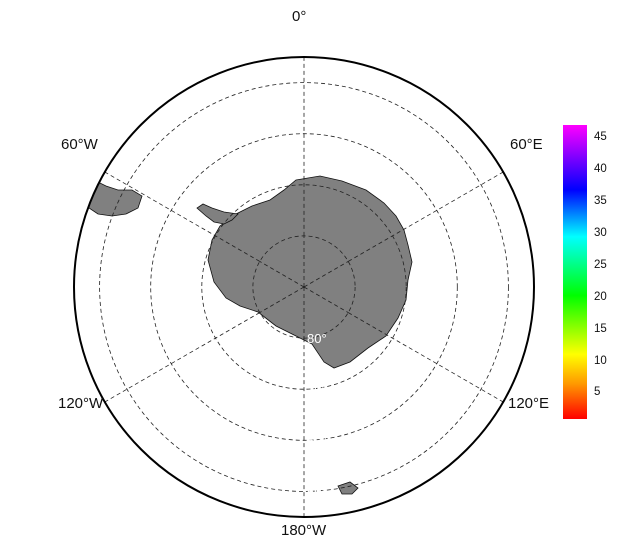 This screenshot has height=552, width=625. Describe the element at coordinates (529, 403) in the screenshot. I see `lon-label-120e: 120°E` at that location.